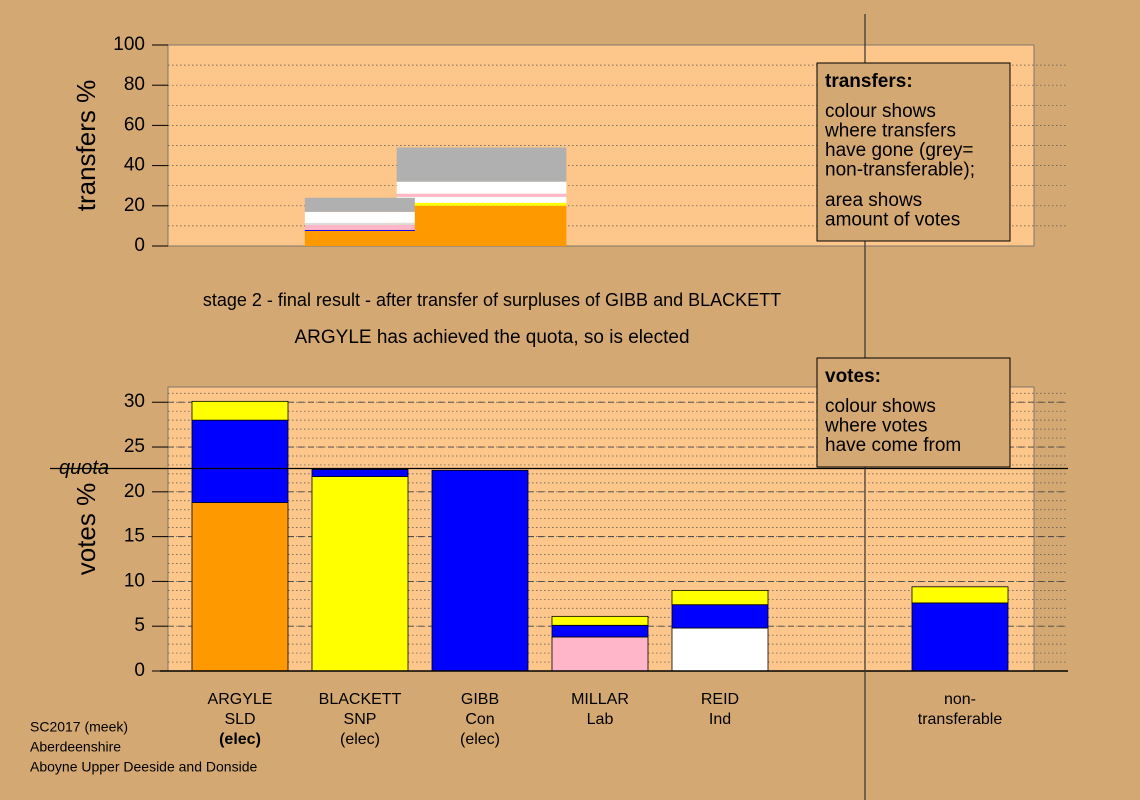  What do you see at coordinates (134, 401) in the screenshot?
I see `y-tick-label: 30` at bounding box center [134, 401].